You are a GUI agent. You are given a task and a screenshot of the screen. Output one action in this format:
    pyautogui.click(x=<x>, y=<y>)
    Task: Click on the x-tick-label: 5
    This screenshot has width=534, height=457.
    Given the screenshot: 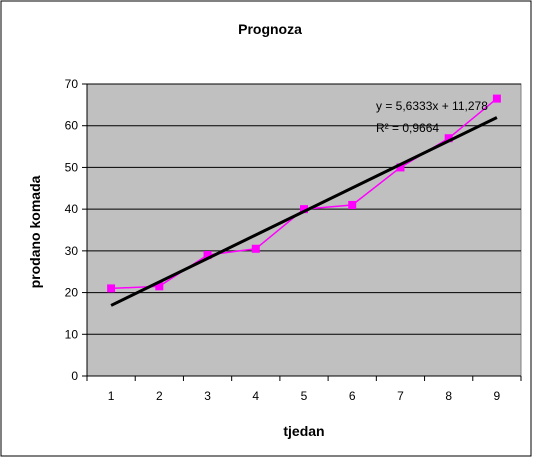 What is the action you would take?
    pyautogui.click(x=304, y=396)
    